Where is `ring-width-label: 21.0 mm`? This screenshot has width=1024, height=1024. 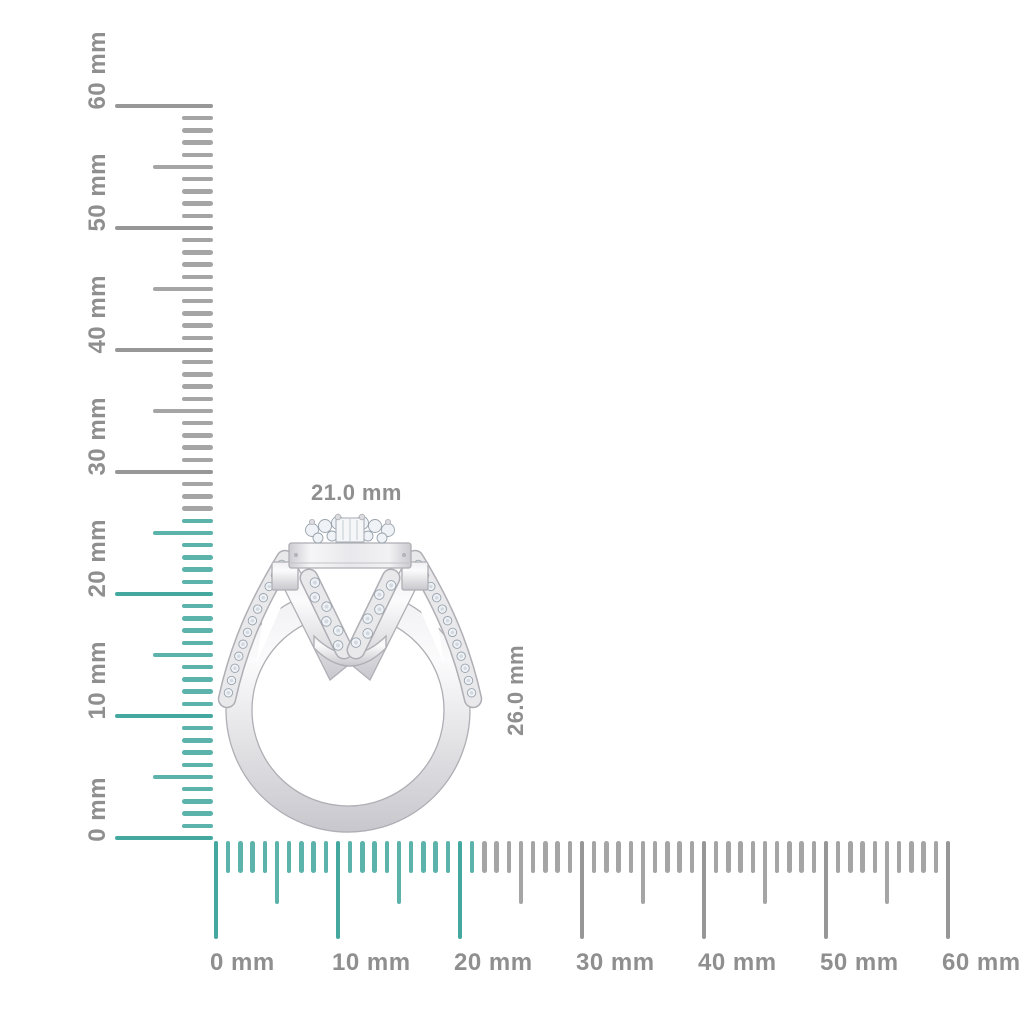 ring-width-label: 21.0 mm is located at coordinates (356, 492).